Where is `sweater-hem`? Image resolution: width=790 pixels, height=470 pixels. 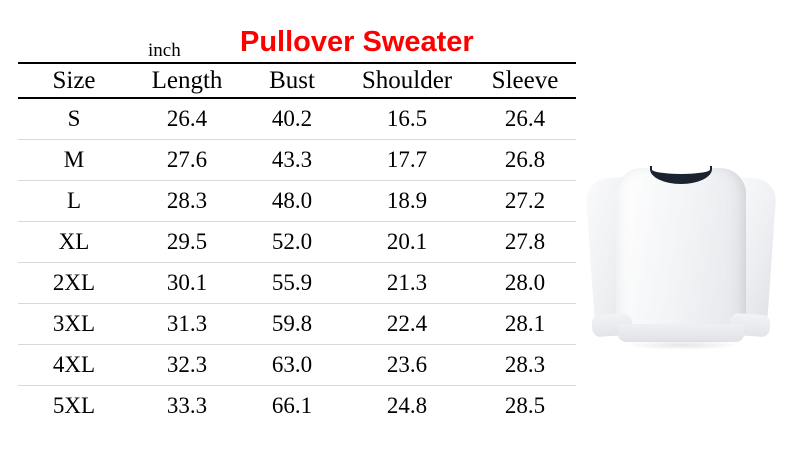
sweater-hem is located at coordinates (681, 333).